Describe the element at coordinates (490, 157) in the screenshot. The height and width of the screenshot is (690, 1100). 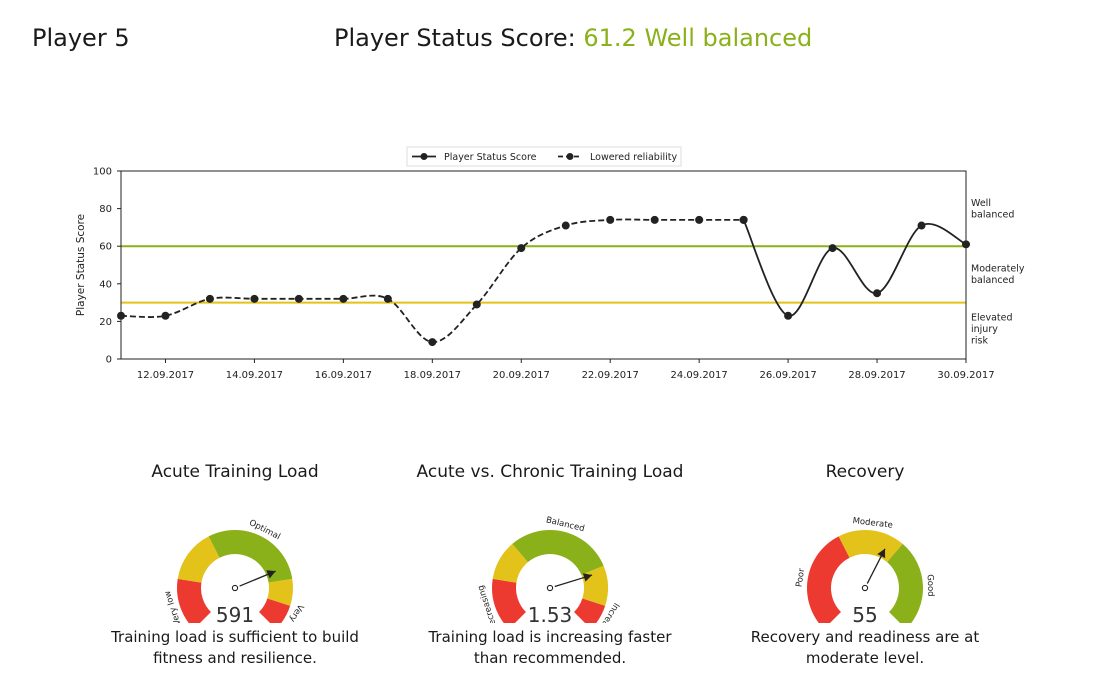
I see `legend-label: Player Status Score` at that location.